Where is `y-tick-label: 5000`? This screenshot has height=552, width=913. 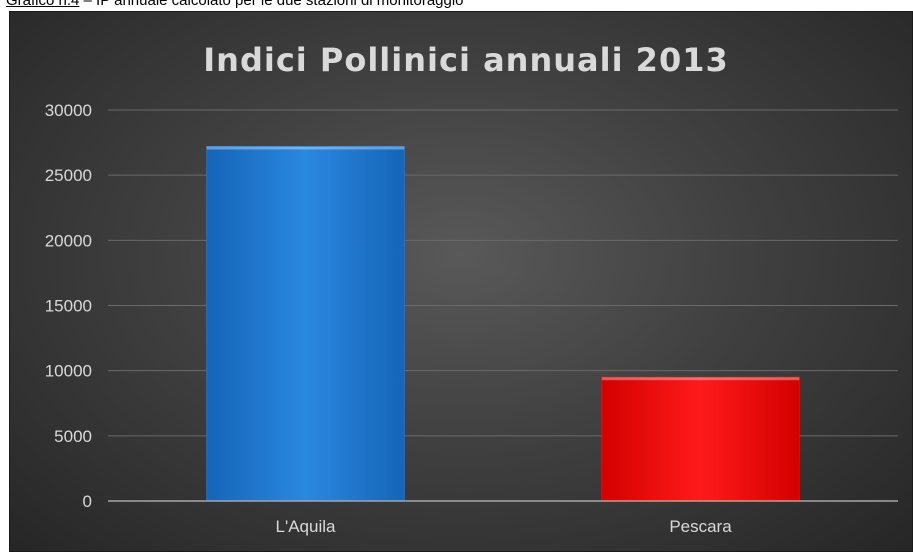 y-tick-label: 5000 is located at coordinates (73, 436).